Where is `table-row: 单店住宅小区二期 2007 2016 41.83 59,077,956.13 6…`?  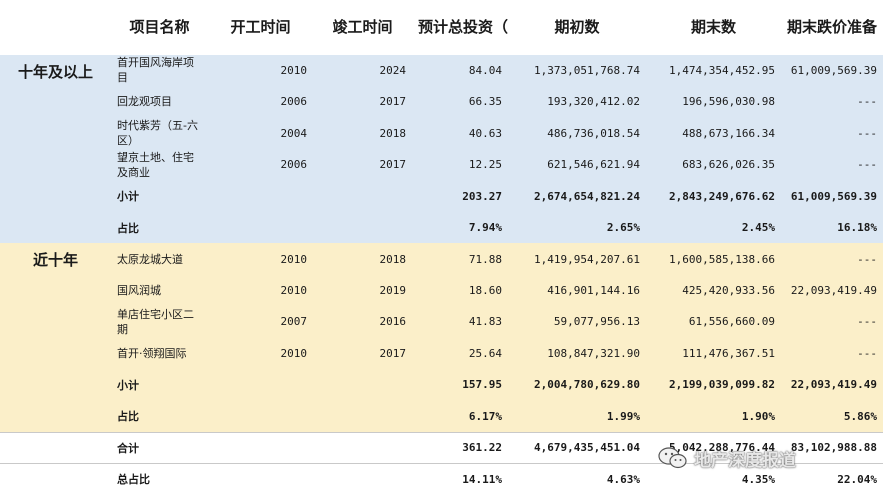
table-row: 单店住宅小区二期 2007 2016 41.83 59,077,956.13 6… is located at coordinates (441, 322).